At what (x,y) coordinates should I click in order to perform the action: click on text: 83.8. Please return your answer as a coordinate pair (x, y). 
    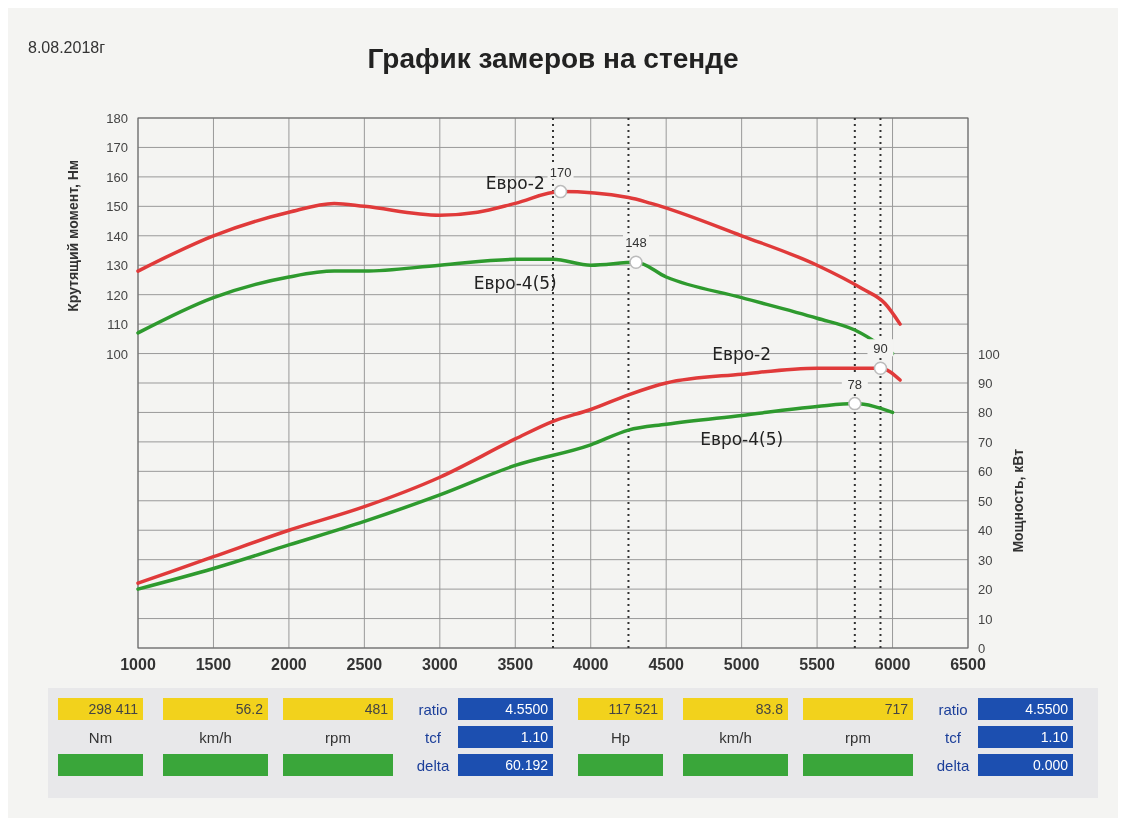
    Looking at the image, I should click on (769, 709).